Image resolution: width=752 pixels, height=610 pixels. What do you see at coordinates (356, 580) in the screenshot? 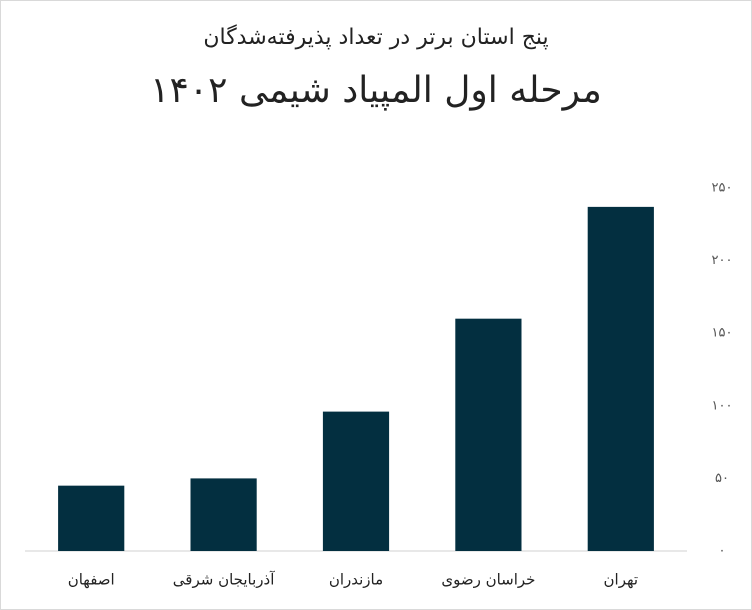
I see `x-tick-label: مازندران` at bounding box center [356, 580].